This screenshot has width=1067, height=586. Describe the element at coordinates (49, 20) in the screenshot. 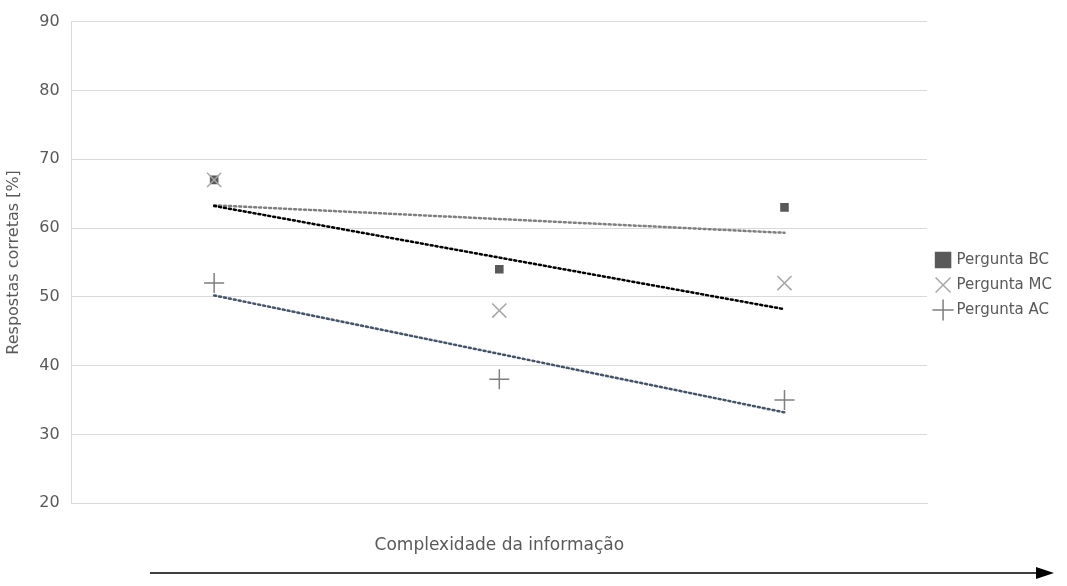

I see `y-tick-label: 90` at that location.